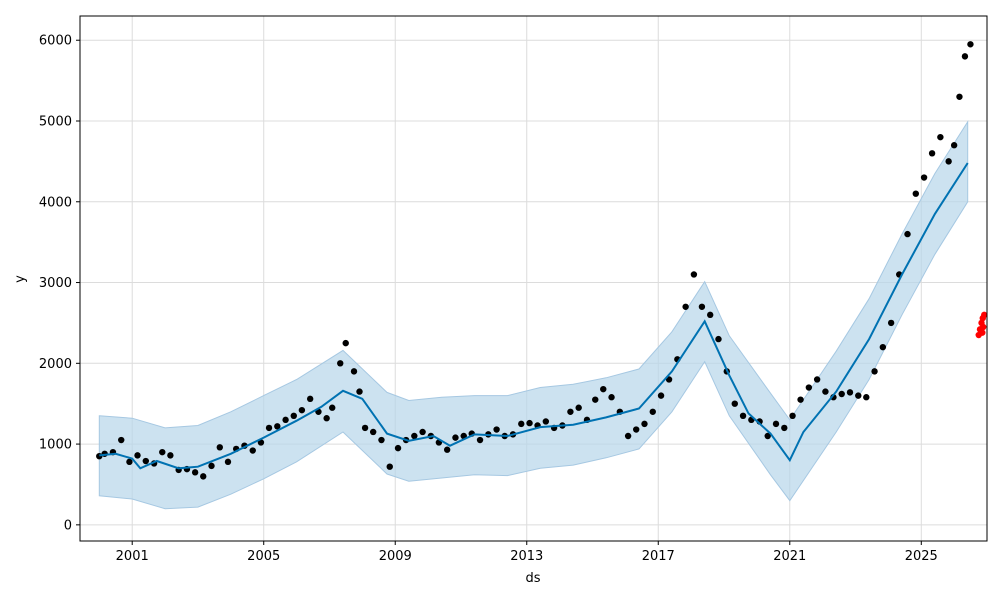 The width and height of the screenshot is (1000, 600). What do you see at coordinates (55, 41) in the screenshot?
I see `y-tick-label: 6000` at bounding box center [55, 41].